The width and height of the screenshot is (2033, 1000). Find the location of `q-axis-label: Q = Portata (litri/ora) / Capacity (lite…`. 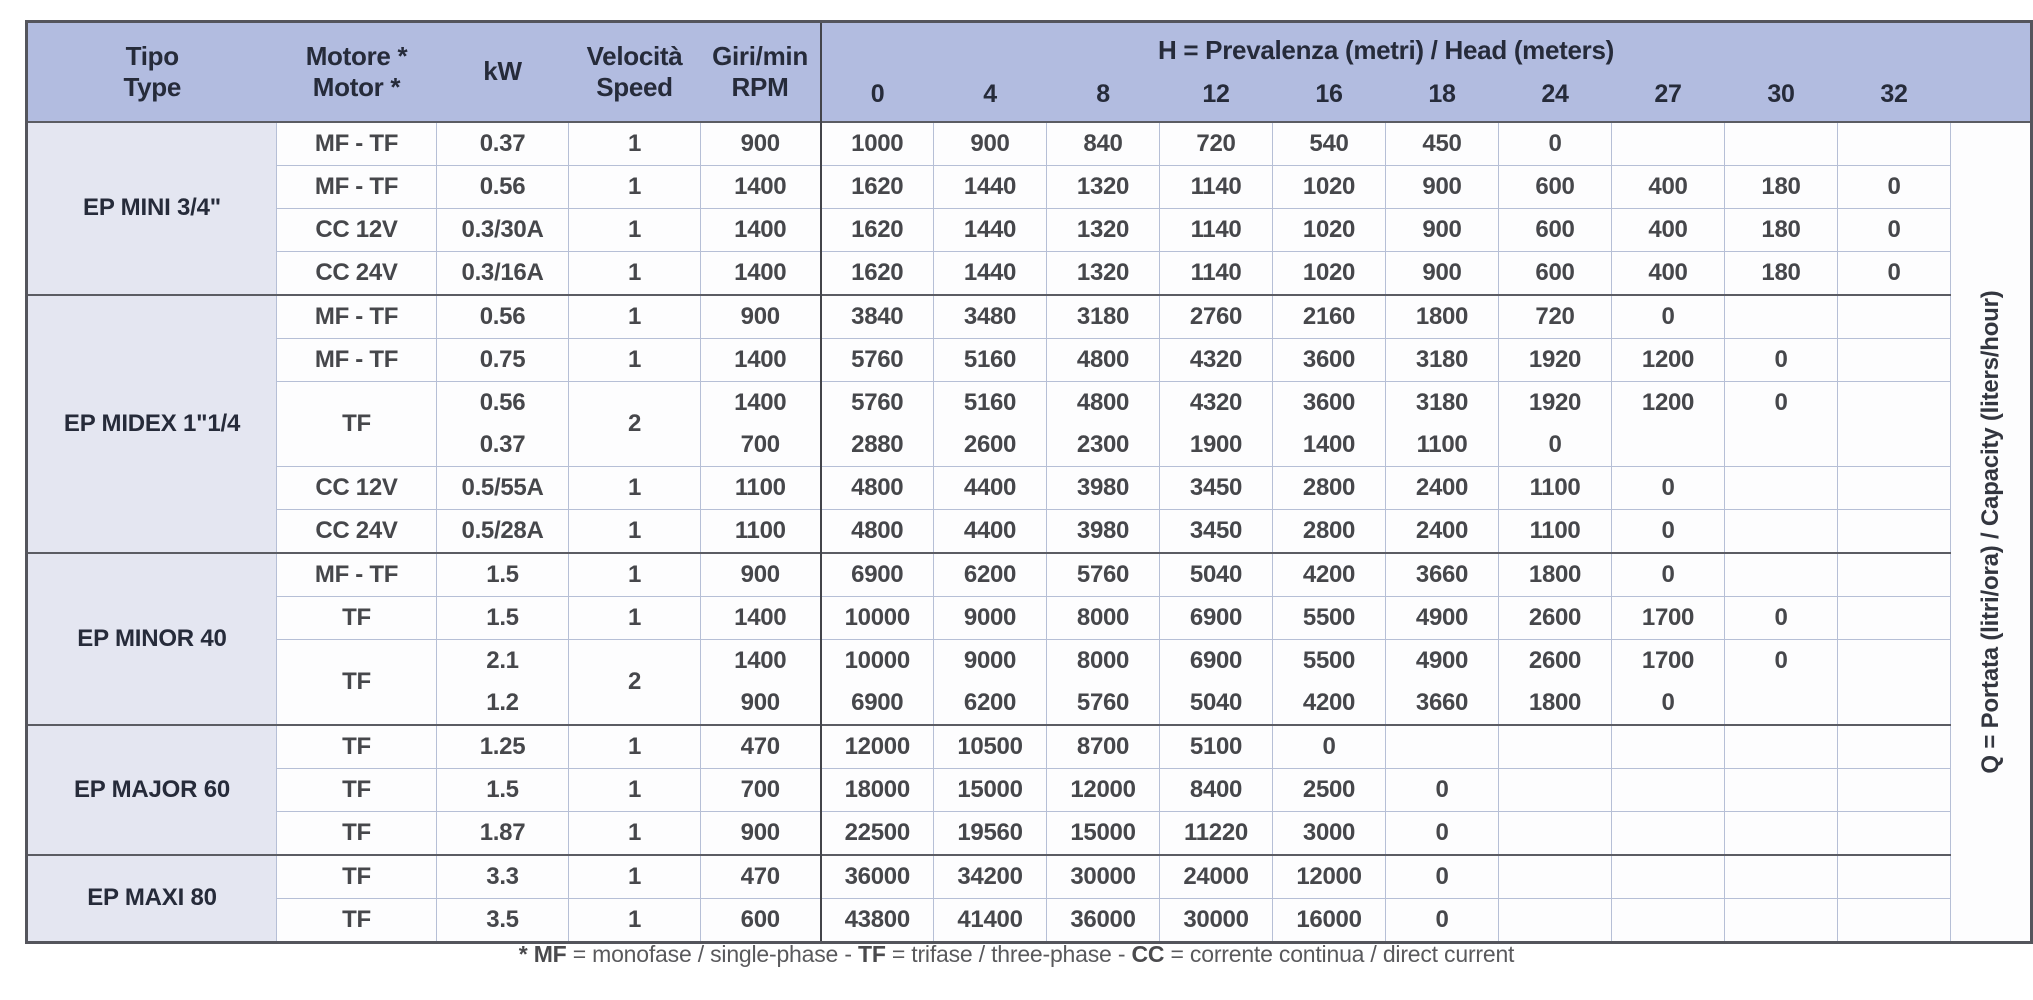

q-axis-label: Q = Portata (litri/ora) / Capacity (lite… is located at coordinates (1990, 531).